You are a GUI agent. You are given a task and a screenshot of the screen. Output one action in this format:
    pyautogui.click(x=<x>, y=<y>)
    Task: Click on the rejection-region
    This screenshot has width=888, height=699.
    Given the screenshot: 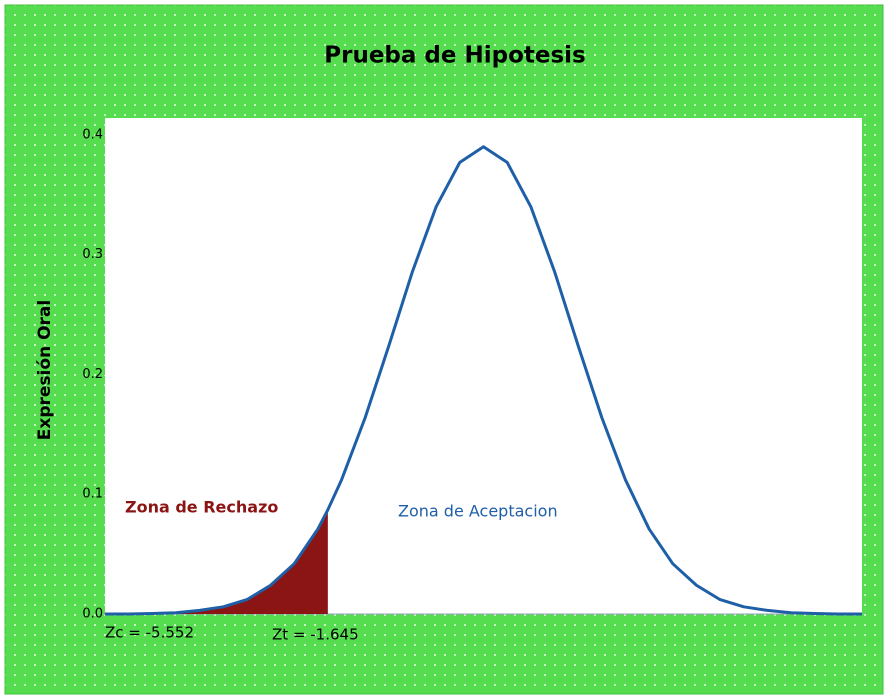 What is the action you would take?
    pyautogui.click(x=216, y=561)
    